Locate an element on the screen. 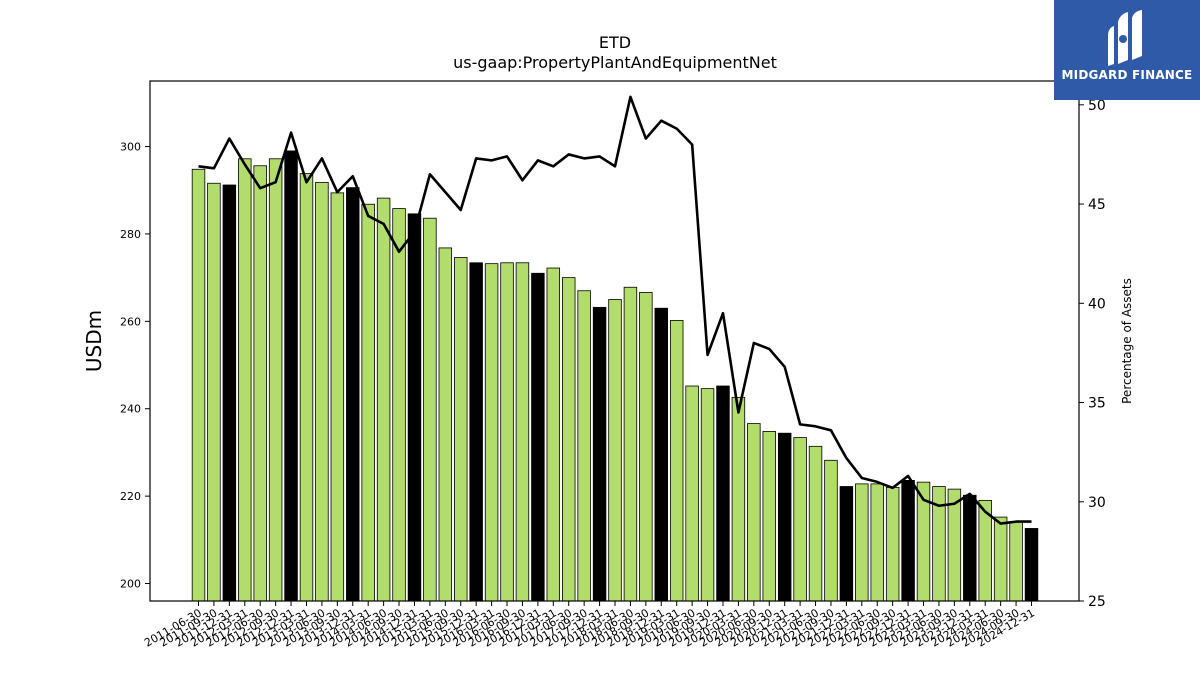  chart-subtitle: us-gaap:PropertyPlantAndEquipmentNet is located at coordinates (615, 62).